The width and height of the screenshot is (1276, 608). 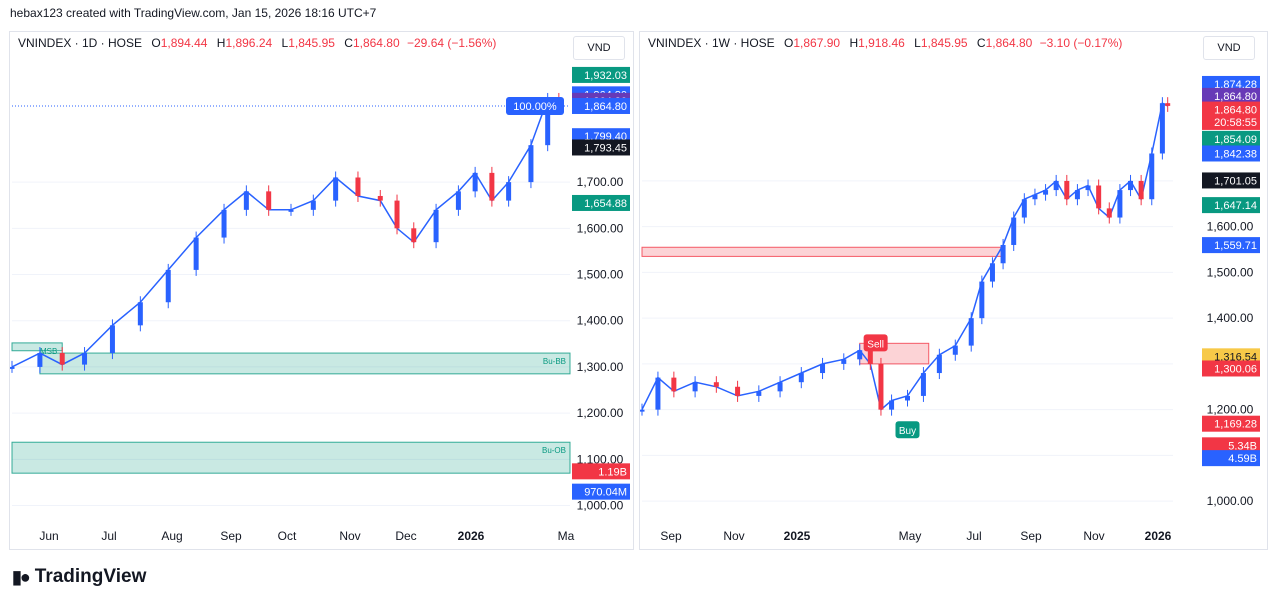 What do you see at coordinates (566, 536) in the screenshot?
I see `x-tick-label: Ma` at bounding box center [566, 536].